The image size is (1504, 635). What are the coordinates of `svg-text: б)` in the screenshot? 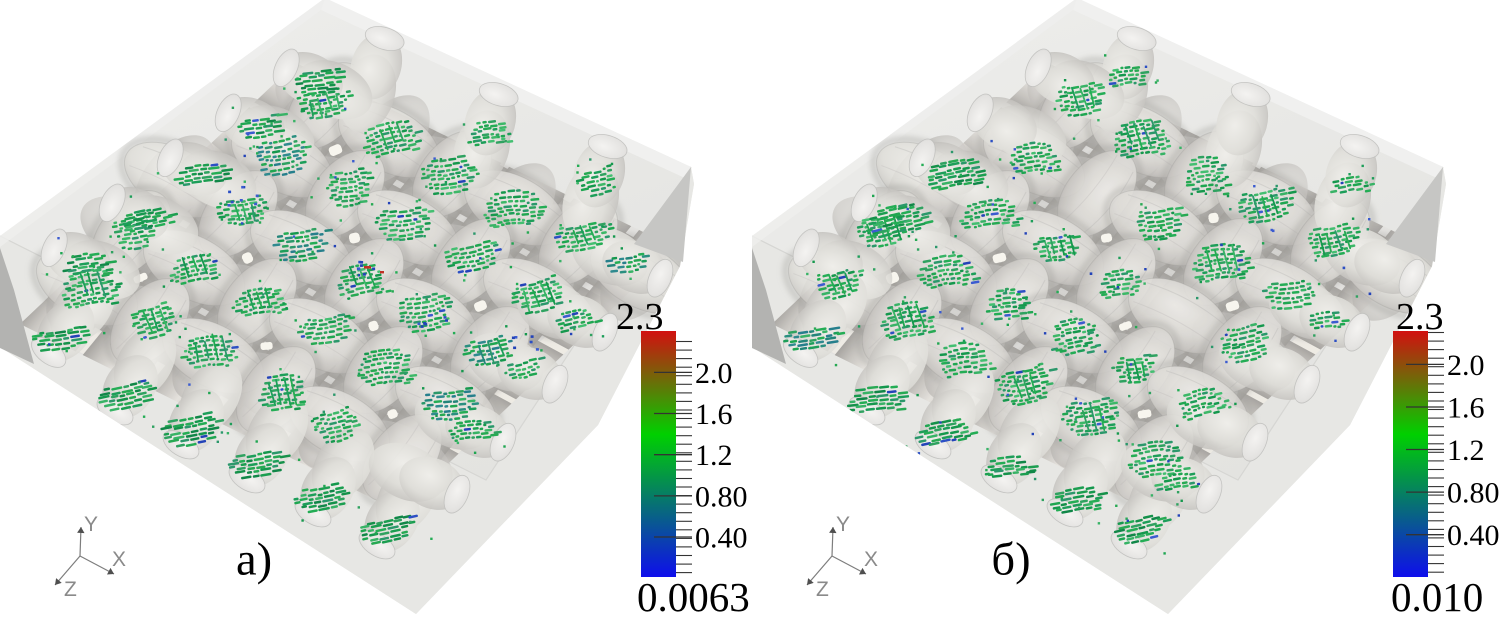 It's located at (1010, 560).